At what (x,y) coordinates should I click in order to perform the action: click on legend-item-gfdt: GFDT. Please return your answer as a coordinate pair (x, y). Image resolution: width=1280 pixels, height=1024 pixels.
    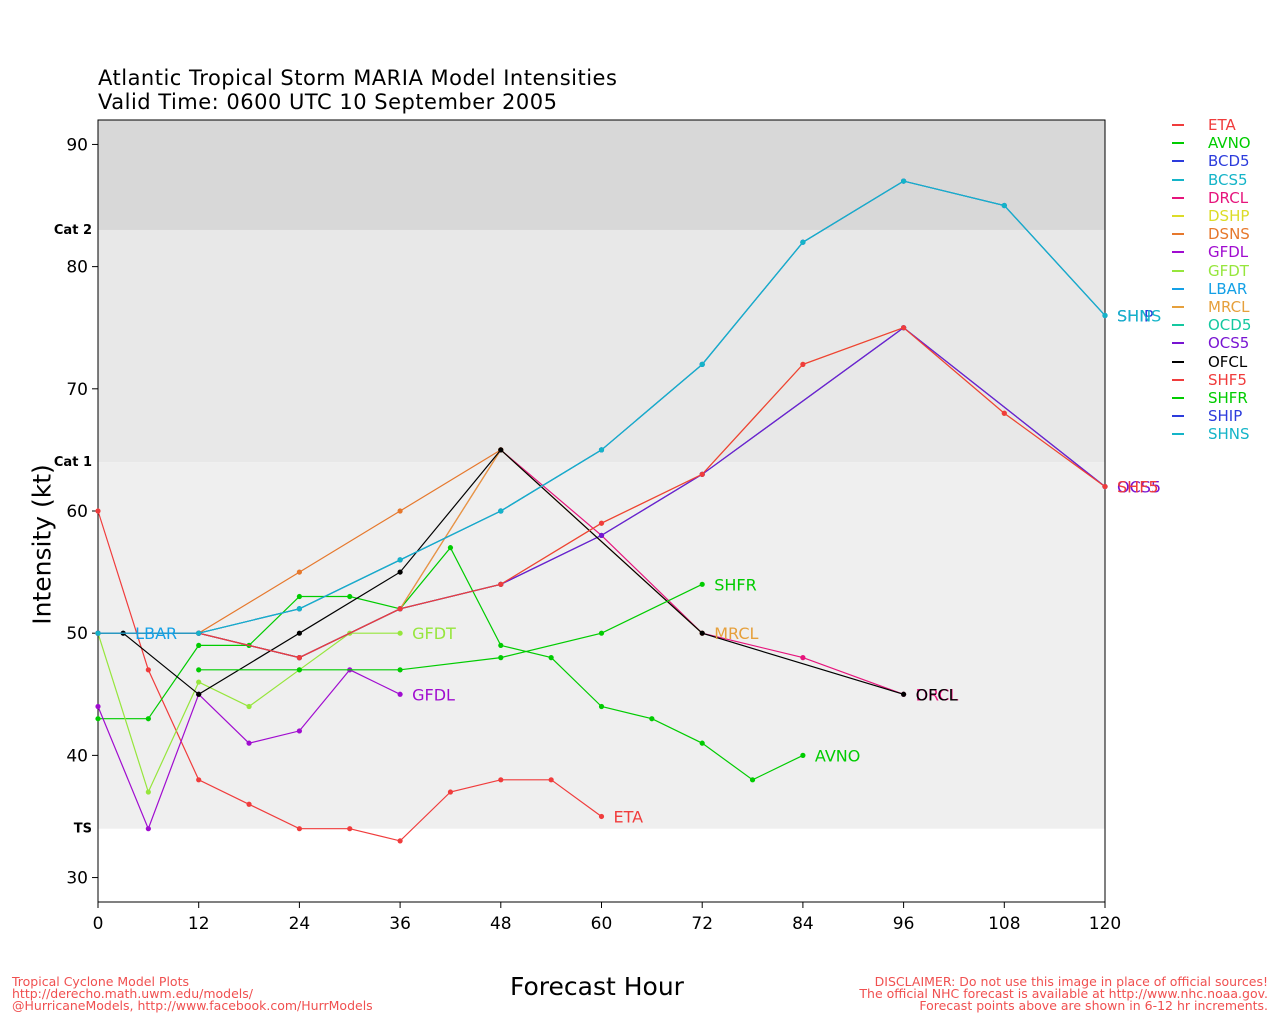
    Looking at the image, I should click on (1211, 271).